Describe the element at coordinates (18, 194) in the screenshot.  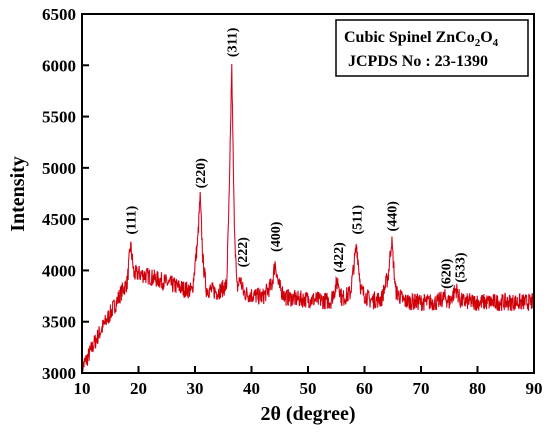
I see `y-axis-title: Intensity` at that location.